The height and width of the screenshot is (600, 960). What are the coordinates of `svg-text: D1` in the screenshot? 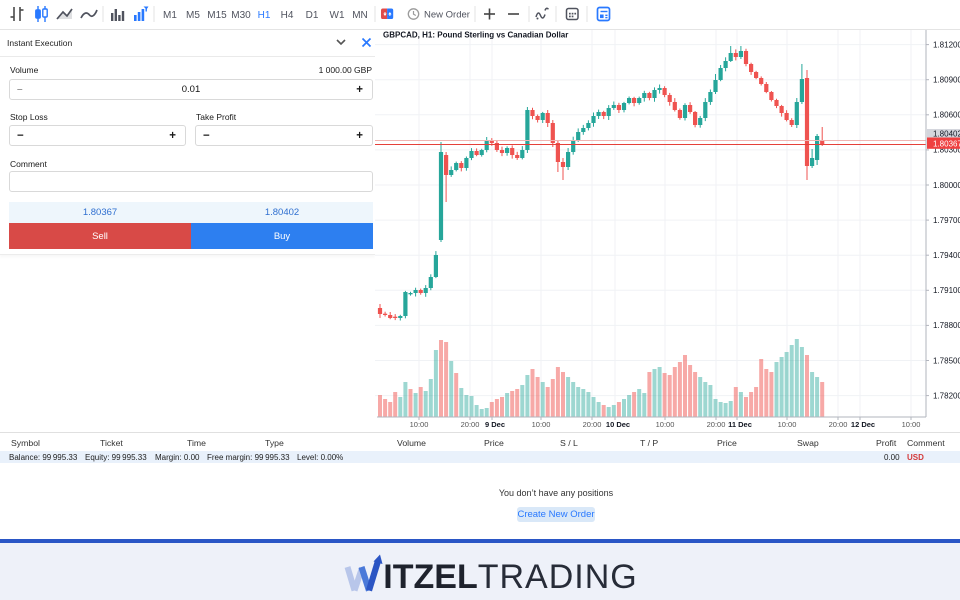 It's located at (312, 15).